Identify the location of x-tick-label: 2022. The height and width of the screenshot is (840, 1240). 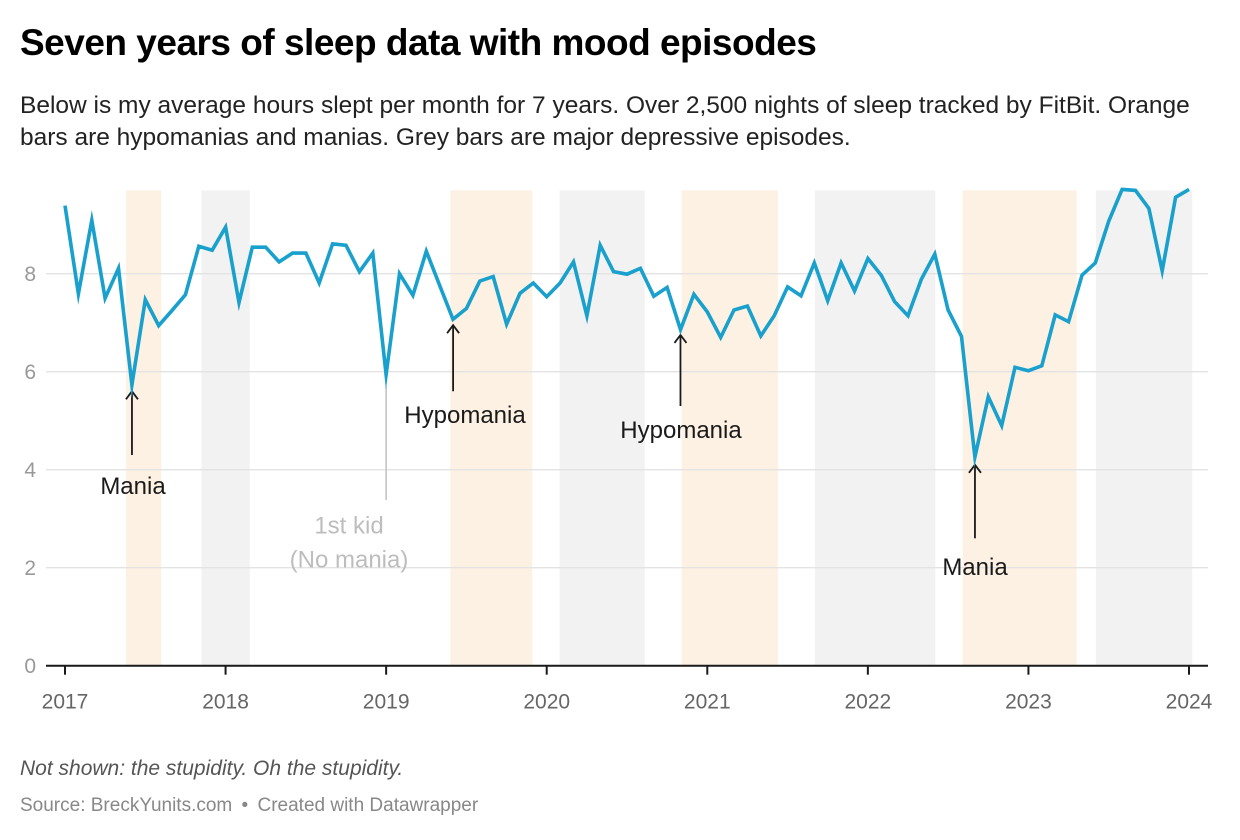
(867, 702).